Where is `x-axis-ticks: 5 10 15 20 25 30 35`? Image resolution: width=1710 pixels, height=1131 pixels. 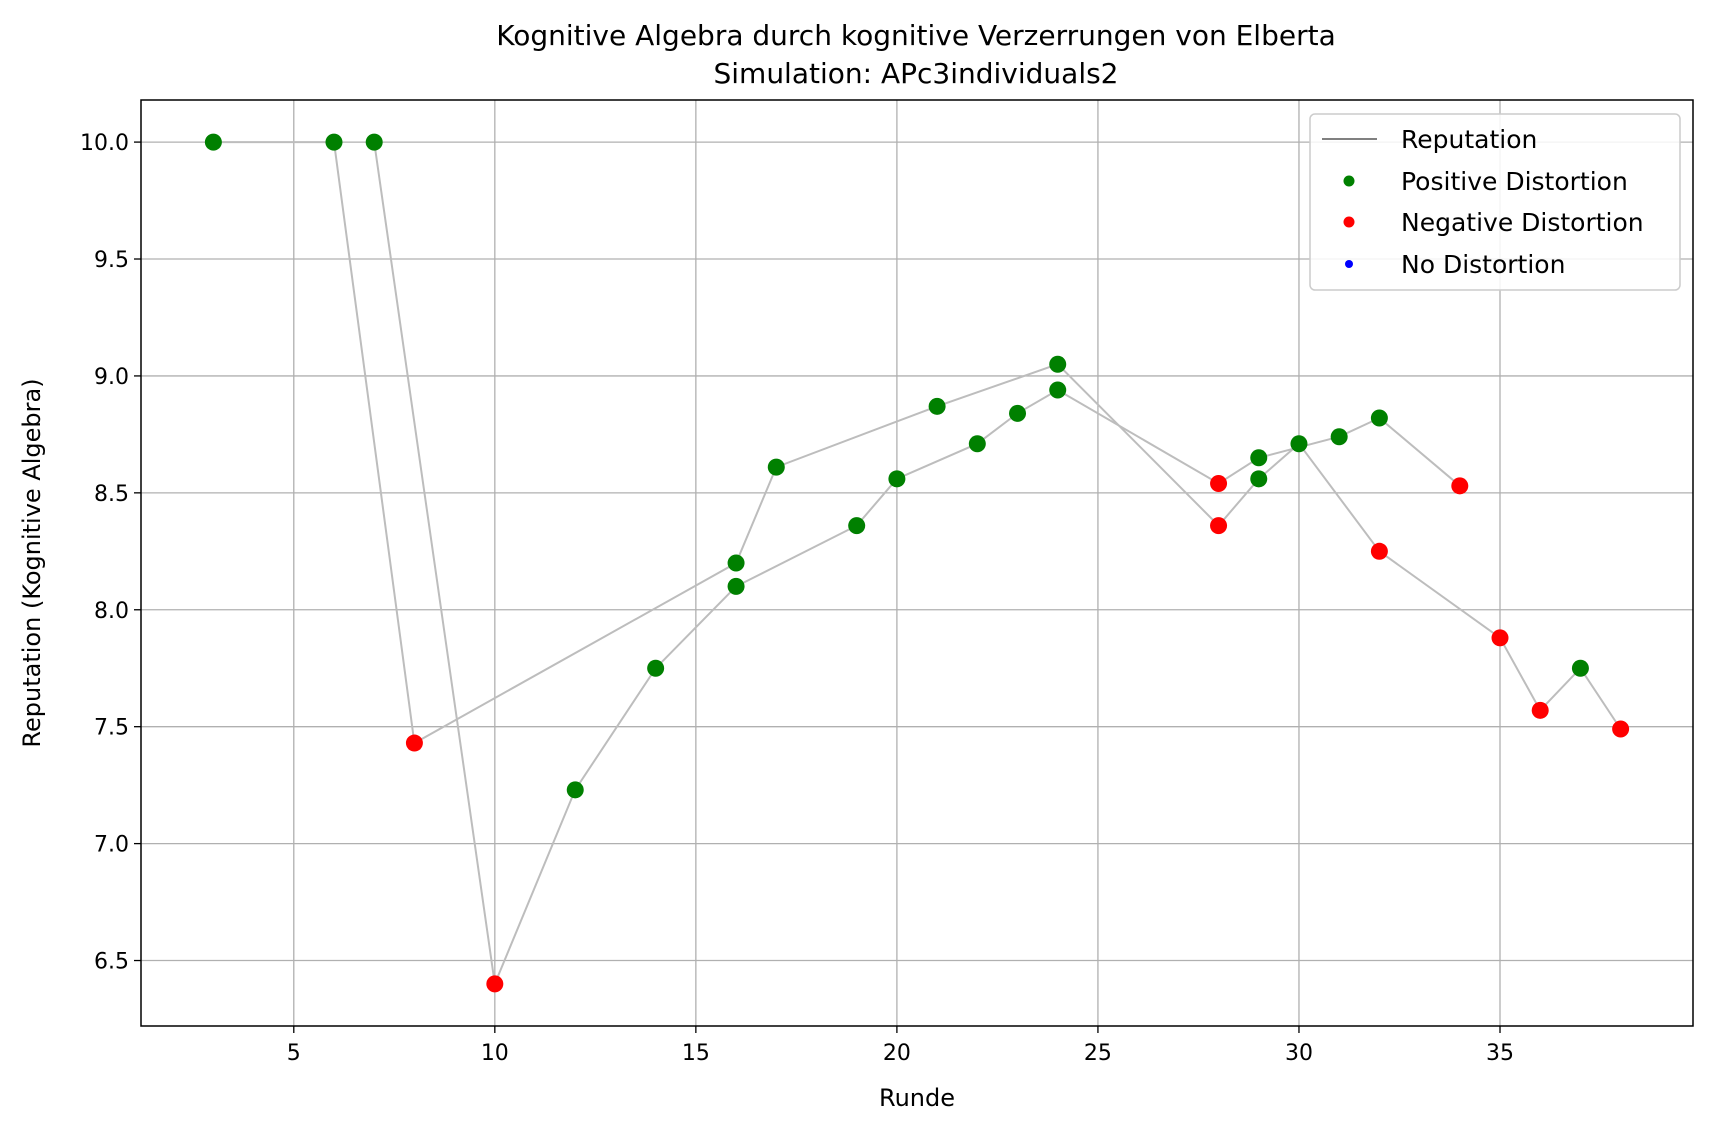 x-axis-ticks: 5 10 15 20 25 30 35 is located at coordinates (900, 1046).